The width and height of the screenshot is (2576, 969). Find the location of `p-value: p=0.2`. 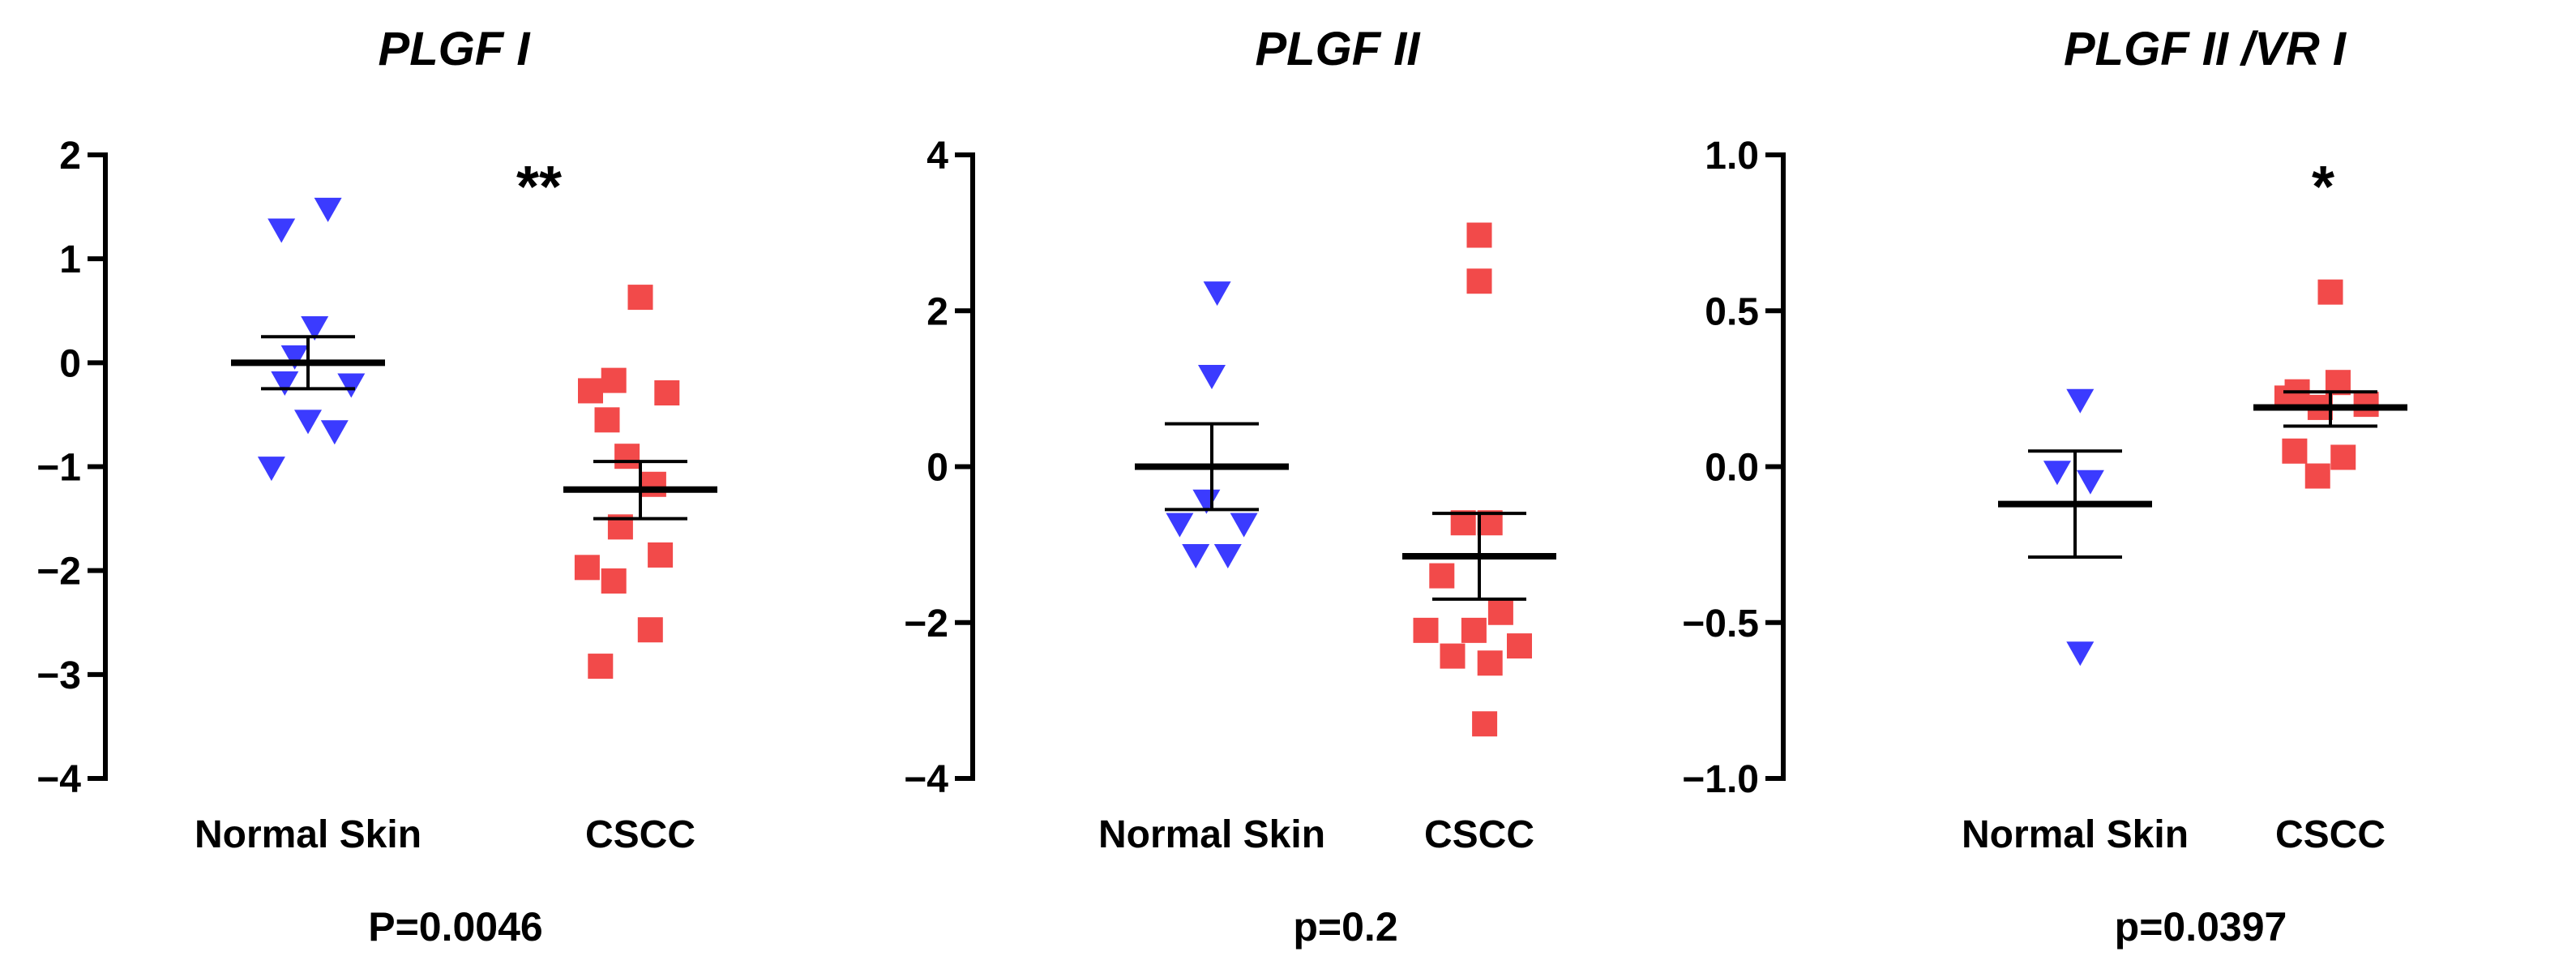

p-value: p=0.2 is located at coordinates (1345, 927).